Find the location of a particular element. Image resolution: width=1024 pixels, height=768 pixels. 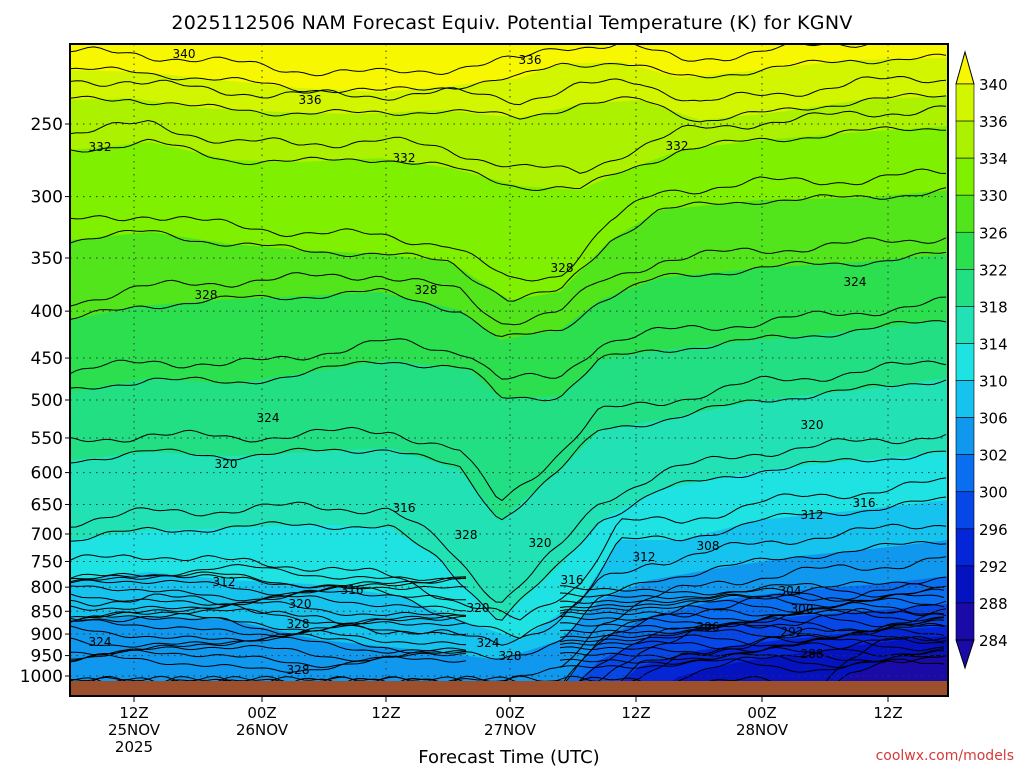

x-axis-label: Forecast Time (UTC) is located at coordinates (508, 757).